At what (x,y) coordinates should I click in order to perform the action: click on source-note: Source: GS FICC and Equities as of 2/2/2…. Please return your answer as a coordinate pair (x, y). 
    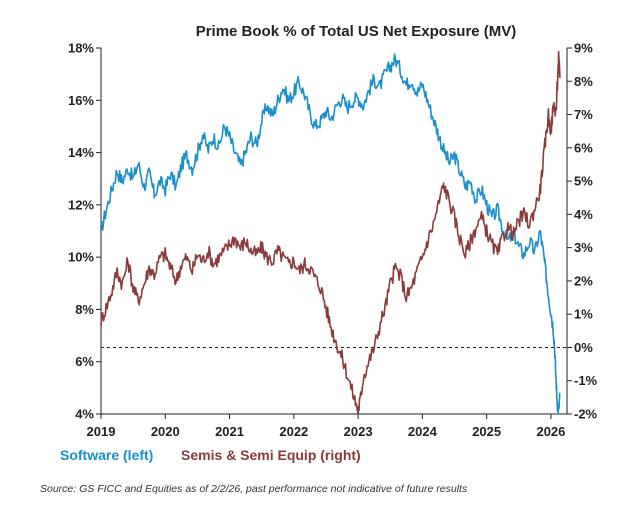
    Looking at the image, I should click on (254, 489).